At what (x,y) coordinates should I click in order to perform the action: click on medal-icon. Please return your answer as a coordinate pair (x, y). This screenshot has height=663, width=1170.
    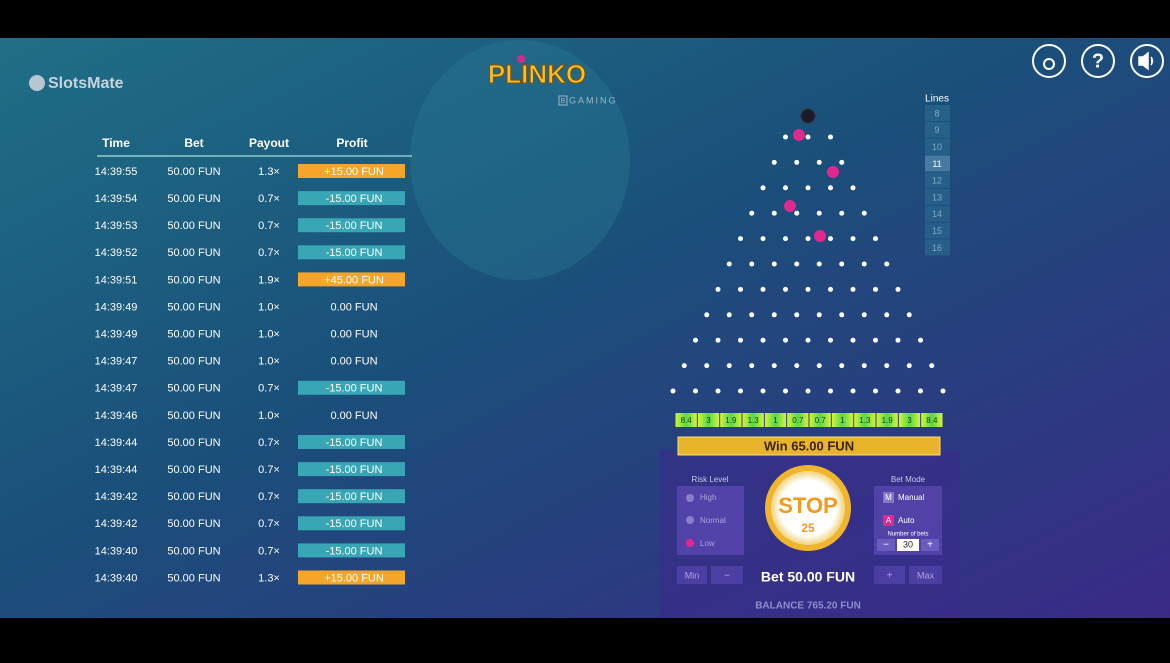
    Looking at the image, I should click on (1049, 64).